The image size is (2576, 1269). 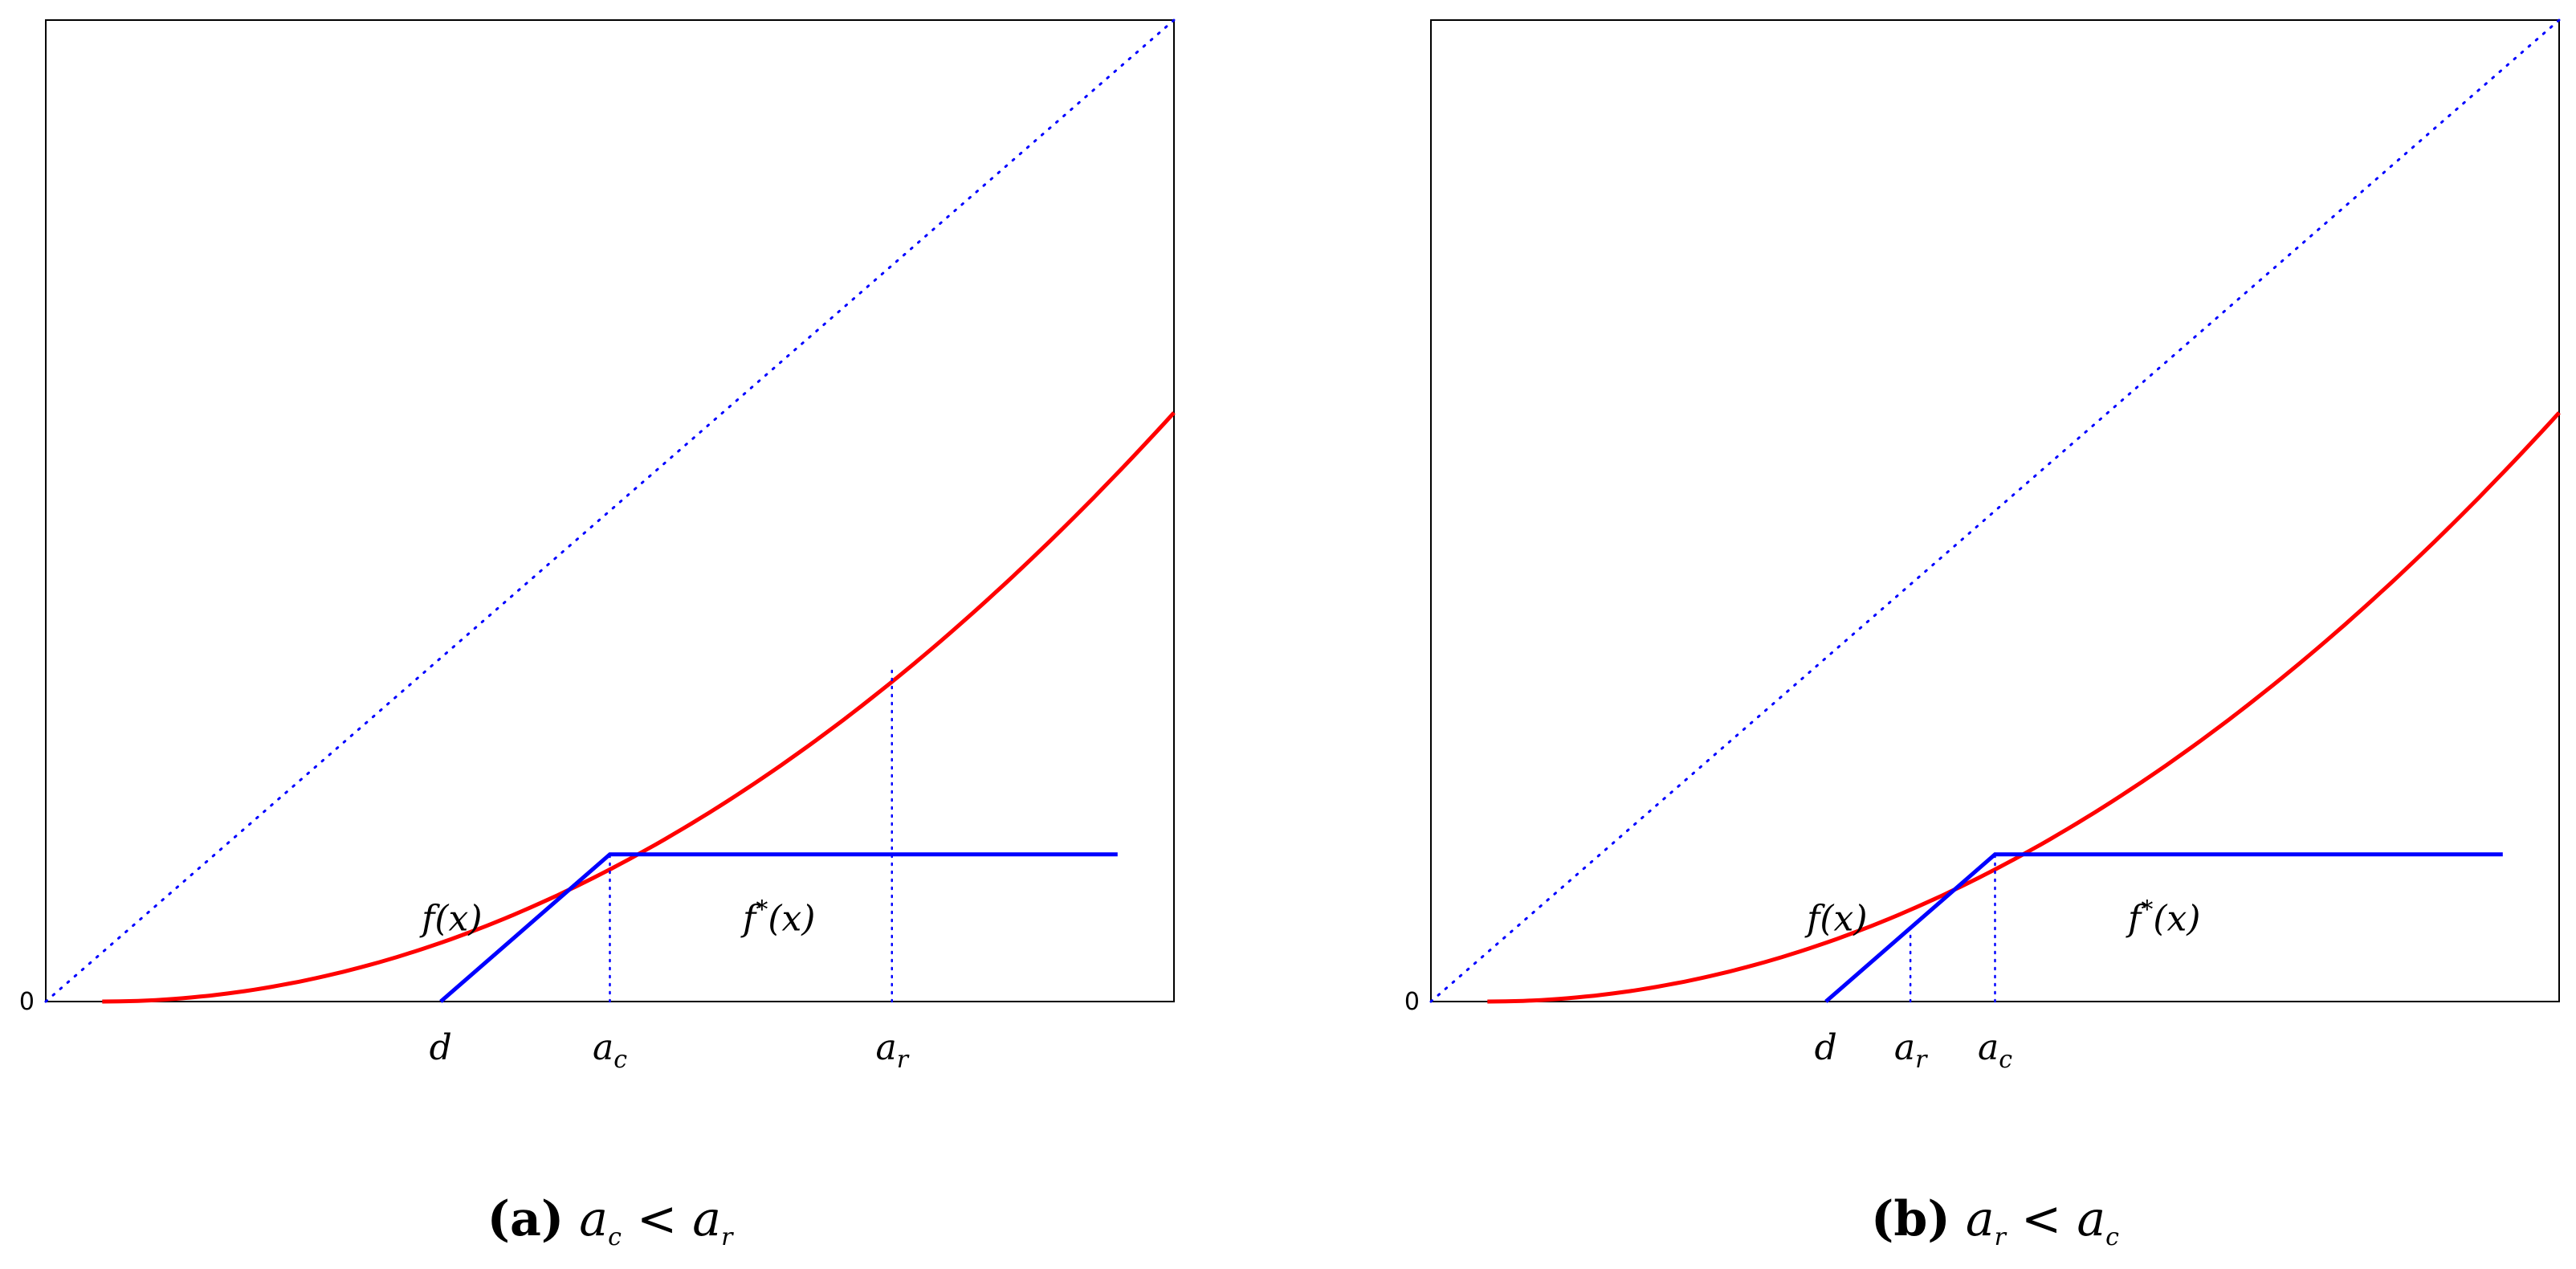 I want to click on caption-lhs-sub: r, so click(x=2001, y=1237).